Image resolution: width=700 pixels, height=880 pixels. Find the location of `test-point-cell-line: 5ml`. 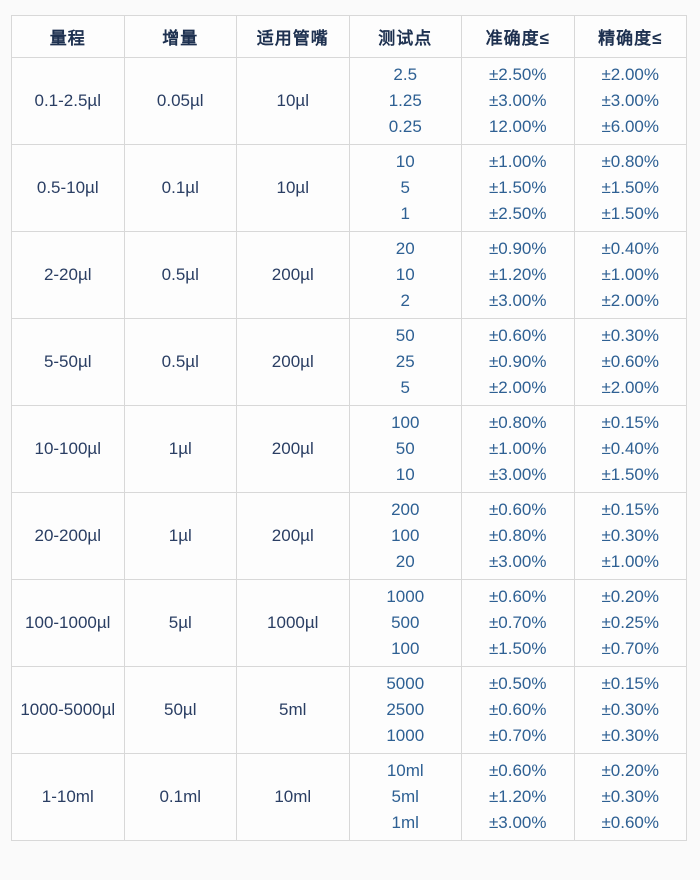

test-point-cell-line: 5ml is located at coordinates (405, 796).